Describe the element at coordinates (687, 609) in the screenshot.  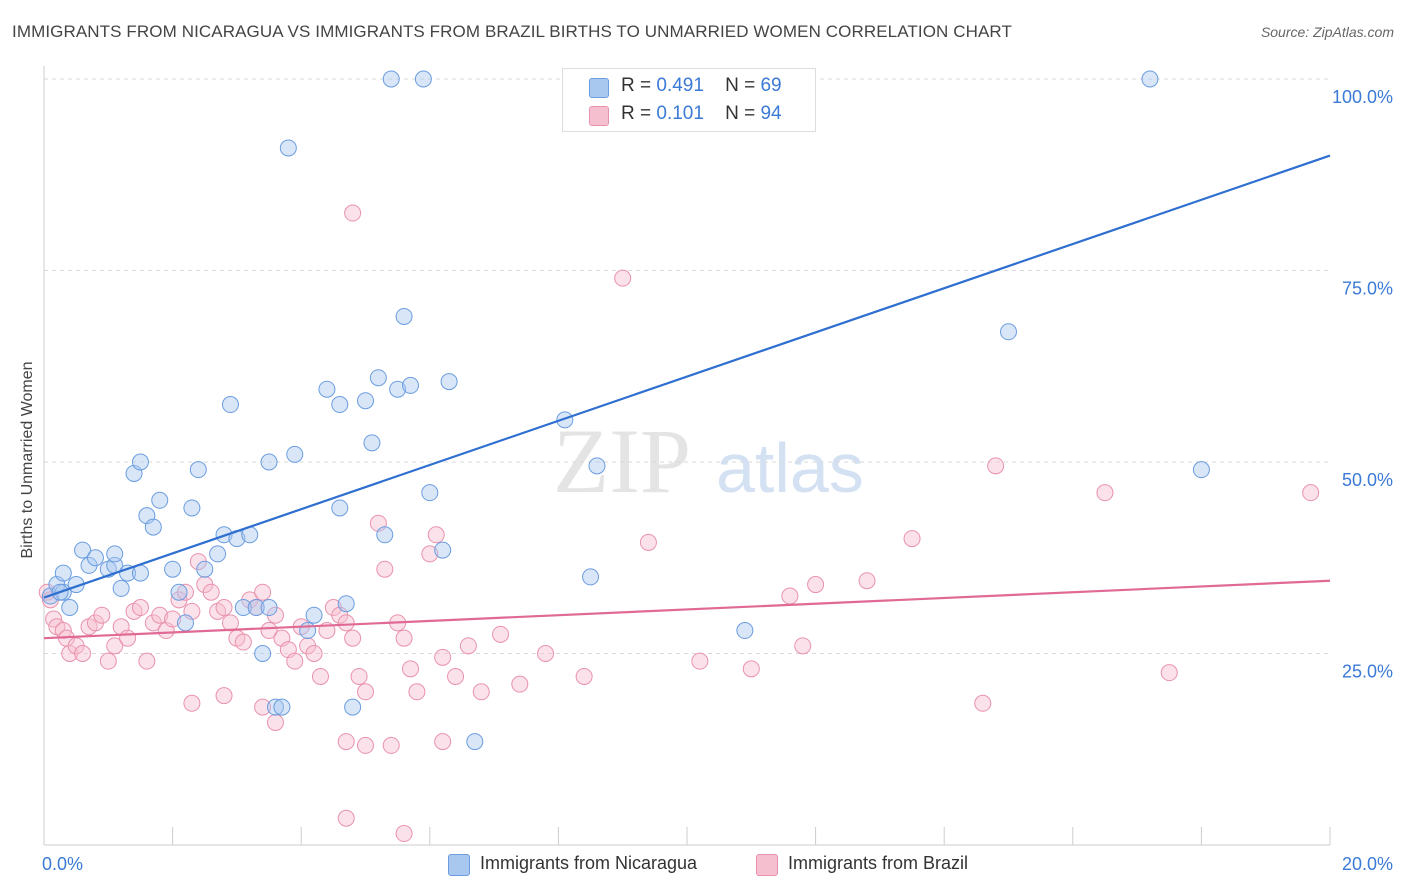
I see `brazil-trend-line` at that location.